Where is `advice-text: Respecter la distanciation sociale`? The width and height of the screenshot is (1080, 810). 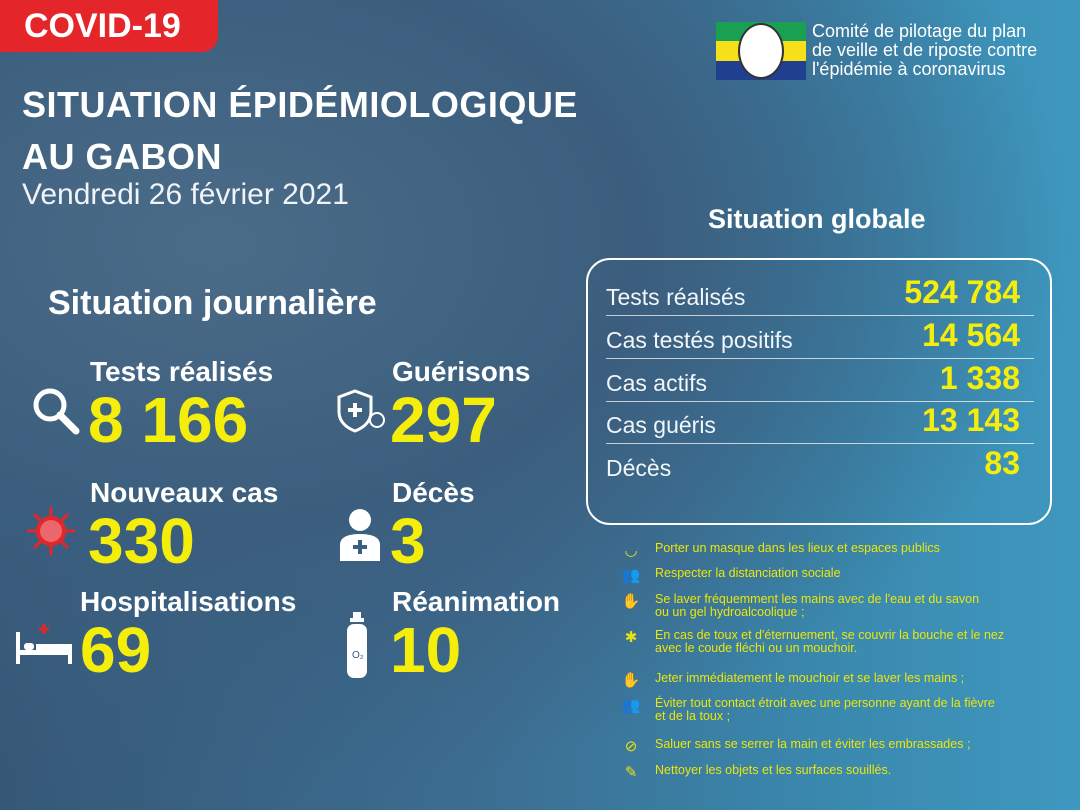
advice-text: Respecter la distanciation sociale is located at coordinates (748, 573).